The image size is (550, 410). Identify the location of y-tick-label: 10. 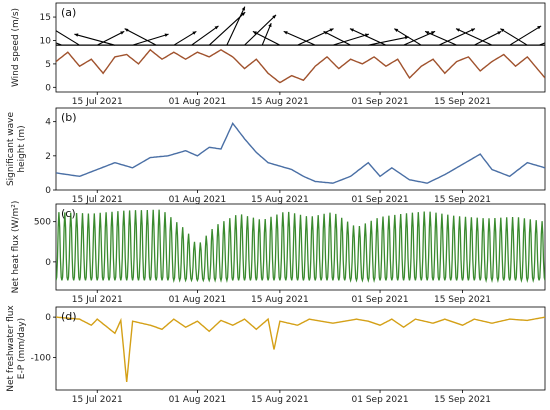
(46, 41).